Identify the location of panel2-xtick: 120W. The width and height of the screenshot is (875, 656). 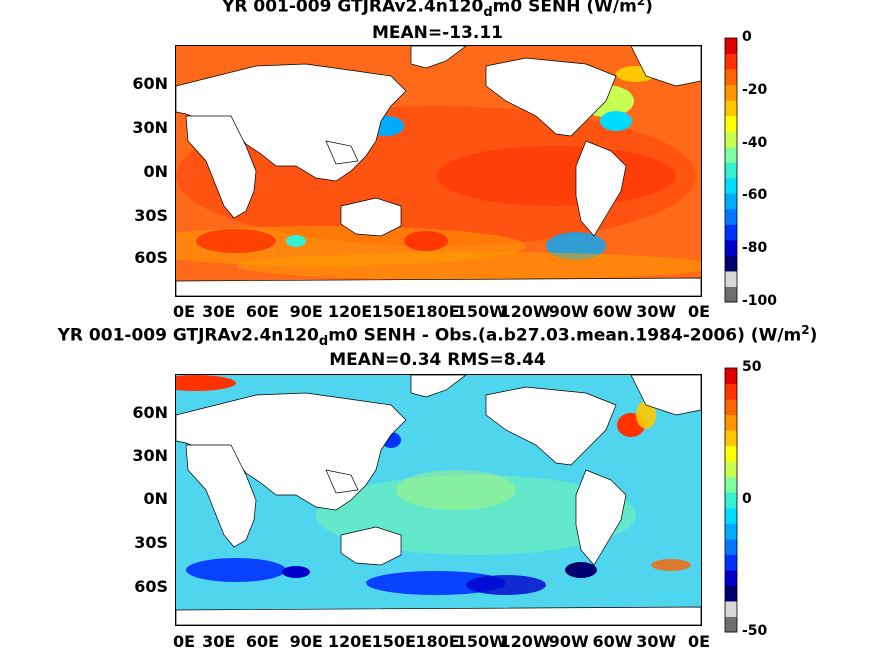
(525, 641).